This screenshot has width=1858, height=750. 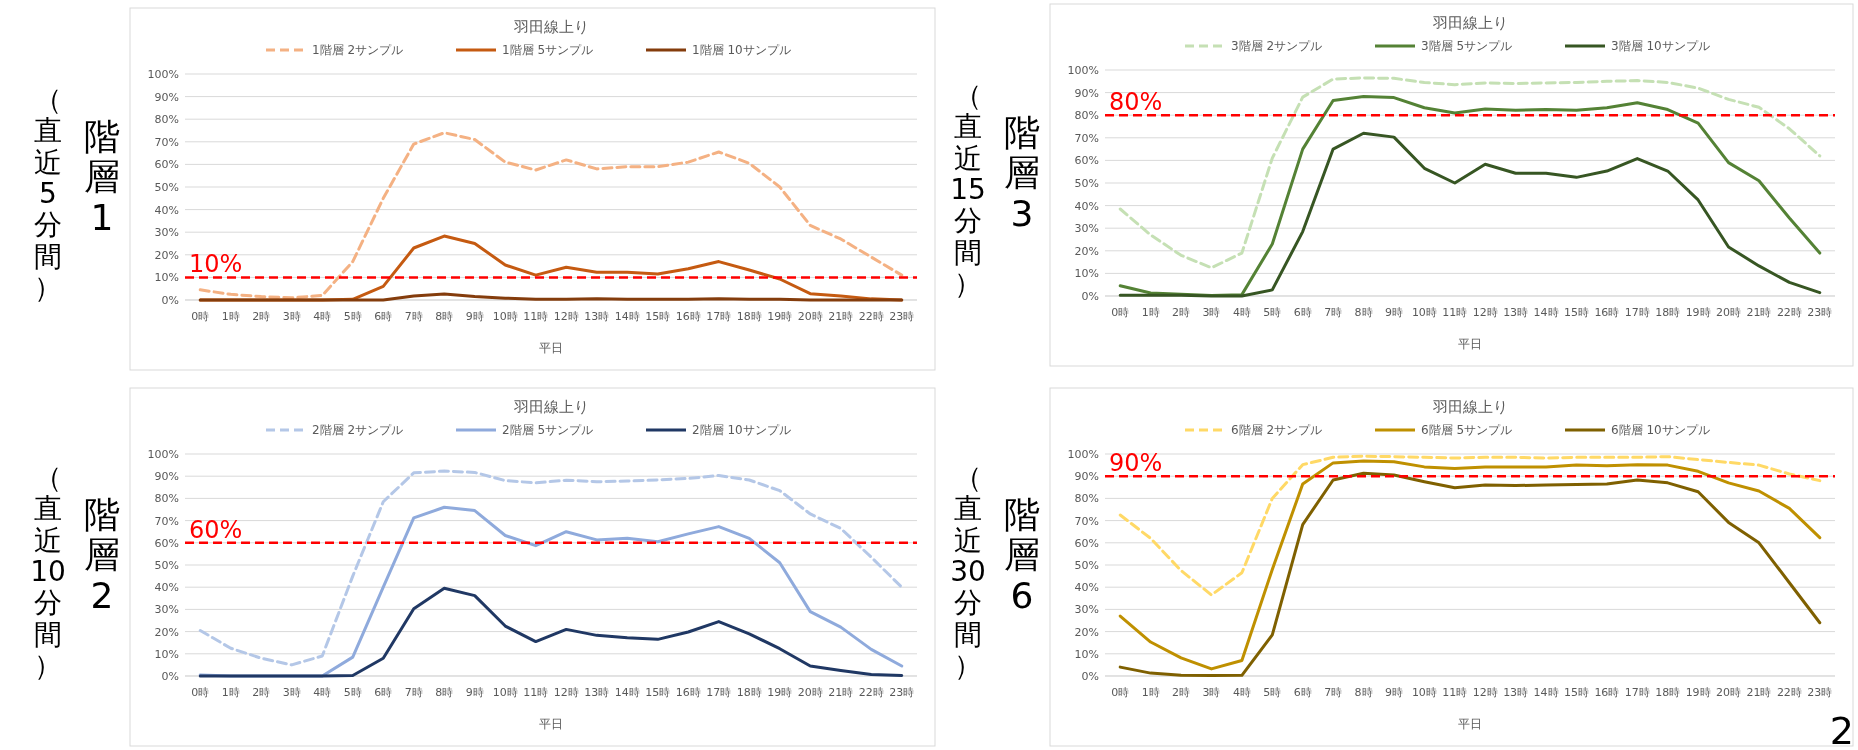 What do you see at coordinates (1455, 312) in the screenshot?
I see `x-tick-label: 11時` at bounding box center [1455, 312].